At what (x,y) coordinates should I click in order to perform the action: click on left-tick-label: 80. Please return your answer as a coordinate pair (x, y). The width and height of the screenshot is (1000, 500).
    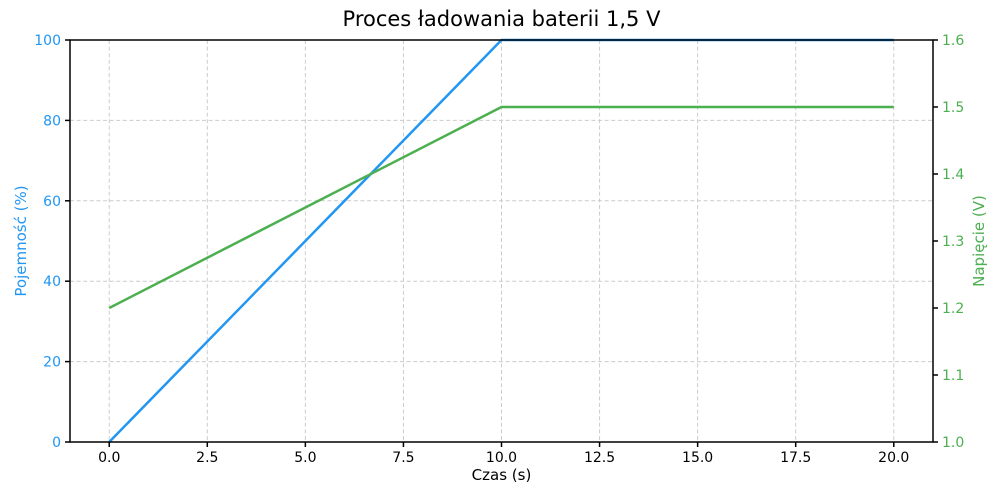
    Looking at the image, I should click on (52, 121).